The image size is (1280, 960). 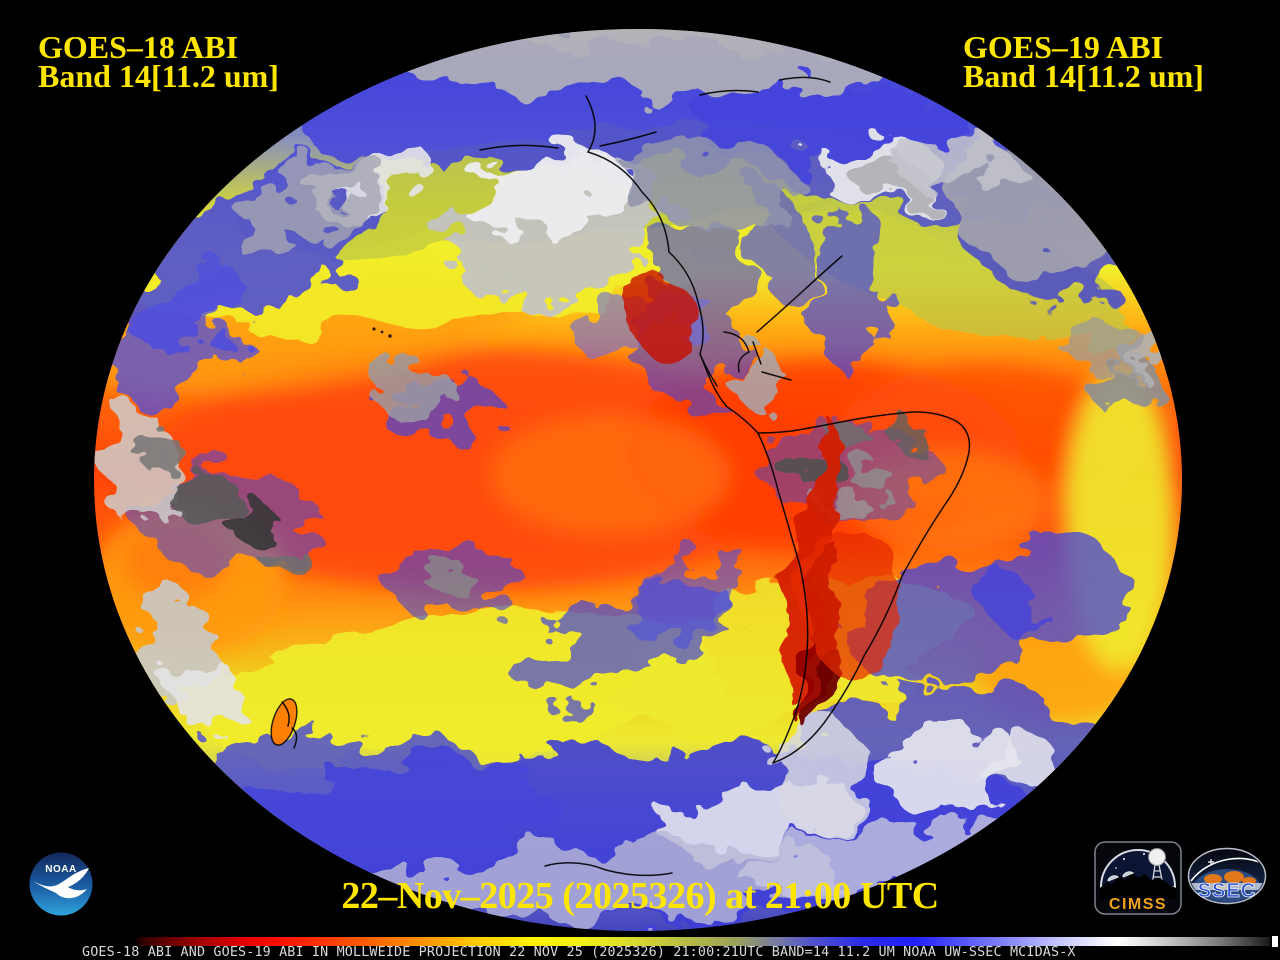 I want to click on goes19-title: GOES–19 ABI, so click(x=1063, y=47).